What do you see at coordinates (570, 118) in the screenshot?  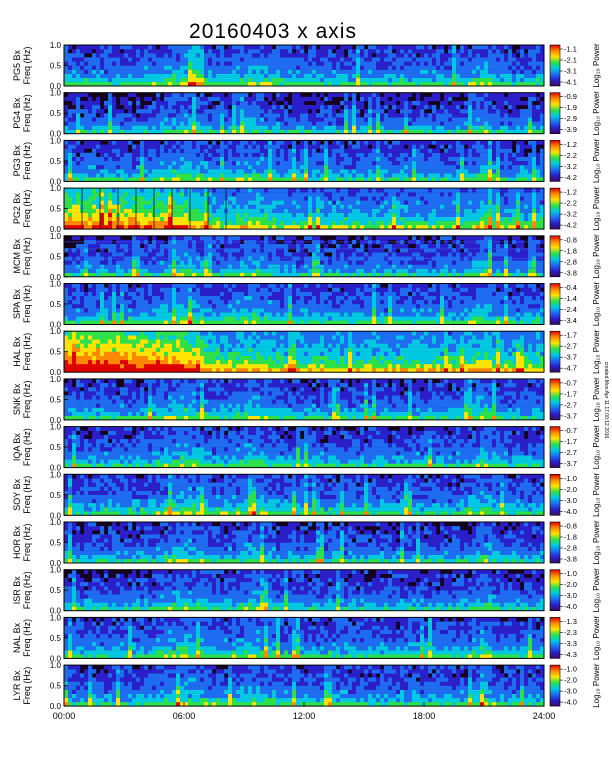 I see `colorbar-tick-label: -2.9` at bounding box center [570, 118].